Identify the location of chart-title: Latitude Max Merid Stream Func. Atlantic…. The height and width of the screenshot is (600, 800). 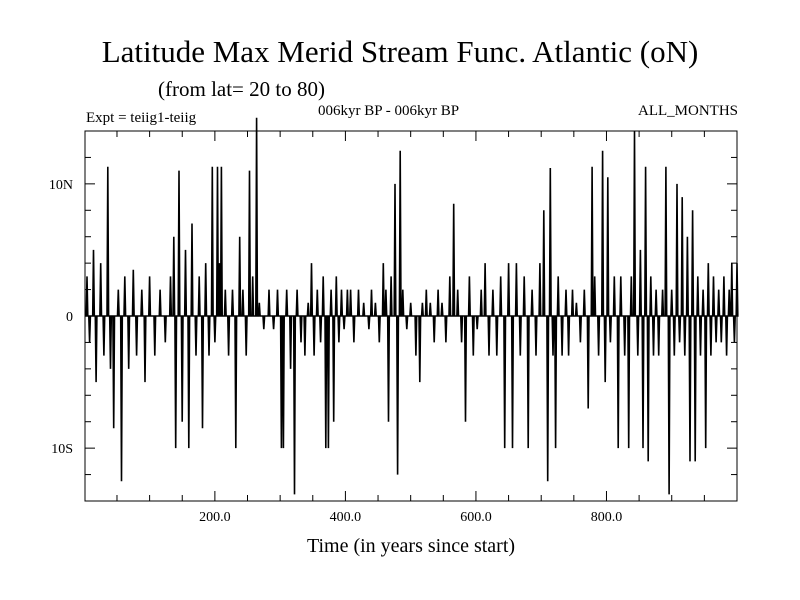
(400, 51).